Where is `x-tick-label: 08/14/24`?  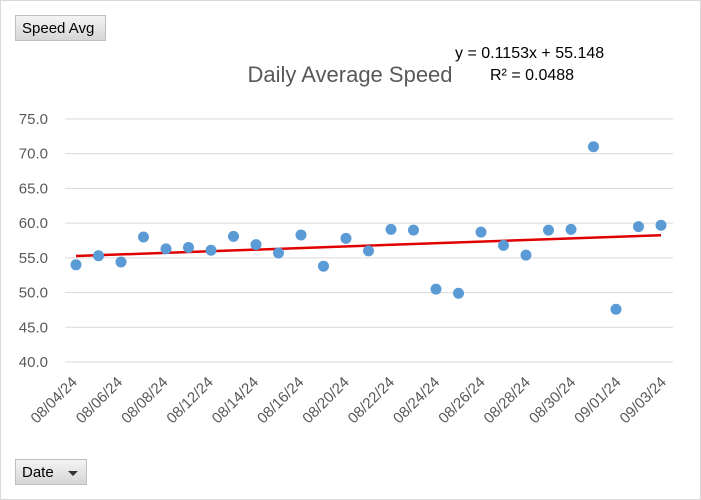
x-tick-label: 08/14/24 is located at coordinates (235, 400).